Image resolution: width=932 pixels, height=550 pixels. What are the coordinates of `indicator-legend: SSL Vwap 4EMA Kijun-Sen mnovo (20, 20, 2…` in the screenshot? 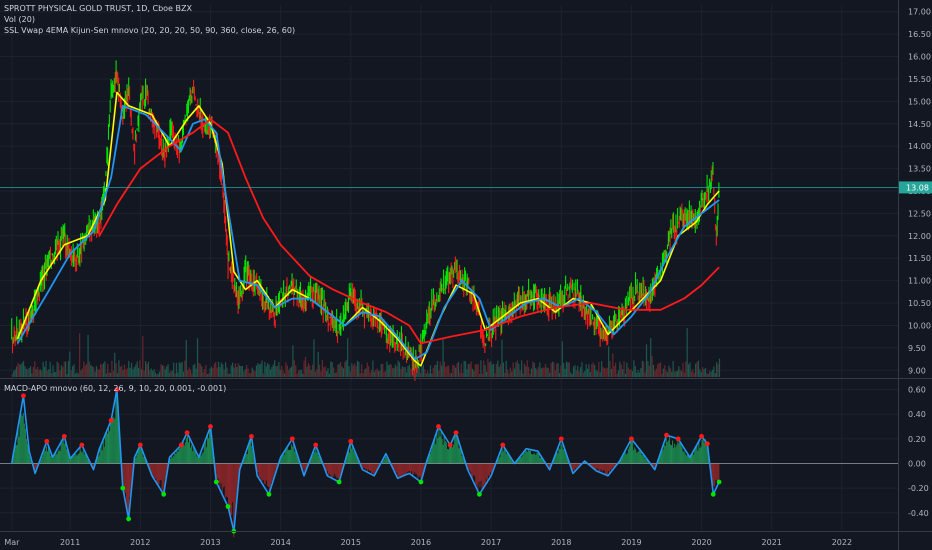 It's located at (150, 30).